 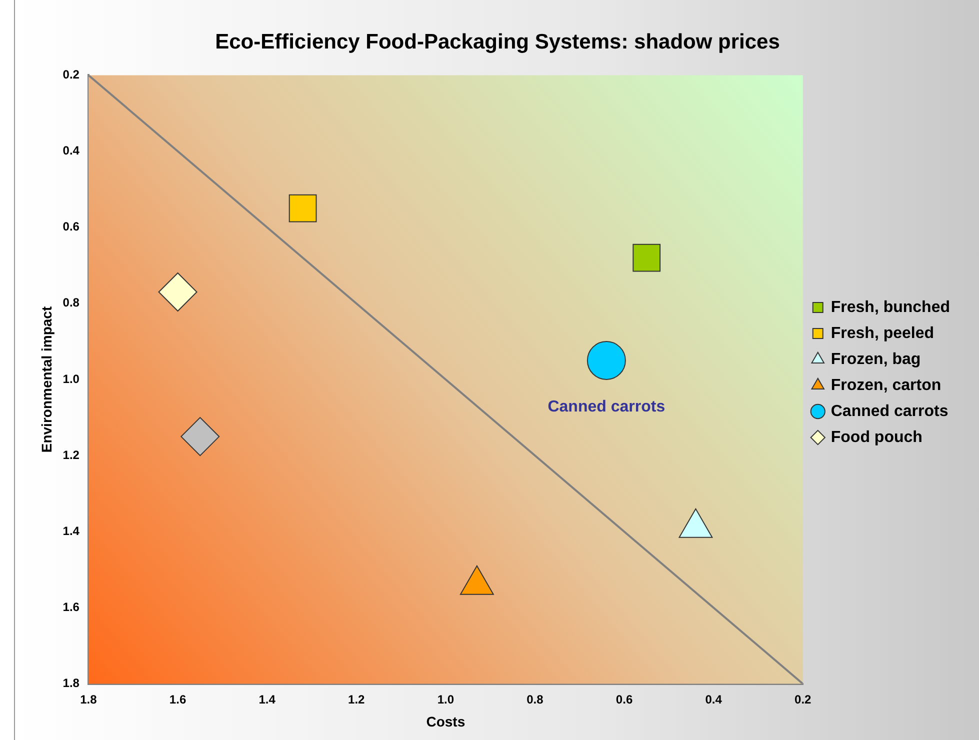 I want to click on x-tick-label: 1.6, so click(x=177, y=699).